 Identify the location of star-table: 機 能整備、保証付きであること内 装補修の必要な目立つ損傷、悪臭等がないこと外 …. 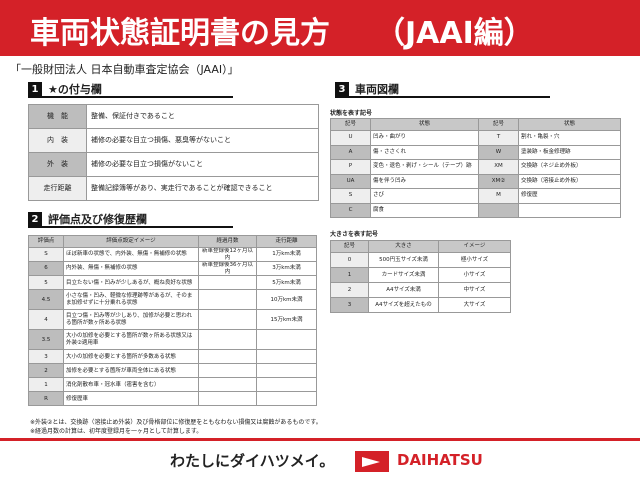
(173, 152).